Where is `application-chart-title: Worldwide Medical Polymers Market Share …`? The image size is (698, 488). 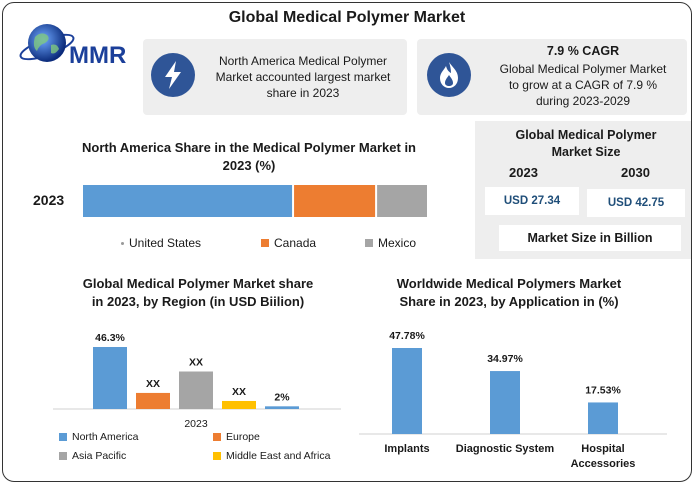
application-chart-title: Worldwide Medical Polymers Market Share … is located at coordinates (509, 292).